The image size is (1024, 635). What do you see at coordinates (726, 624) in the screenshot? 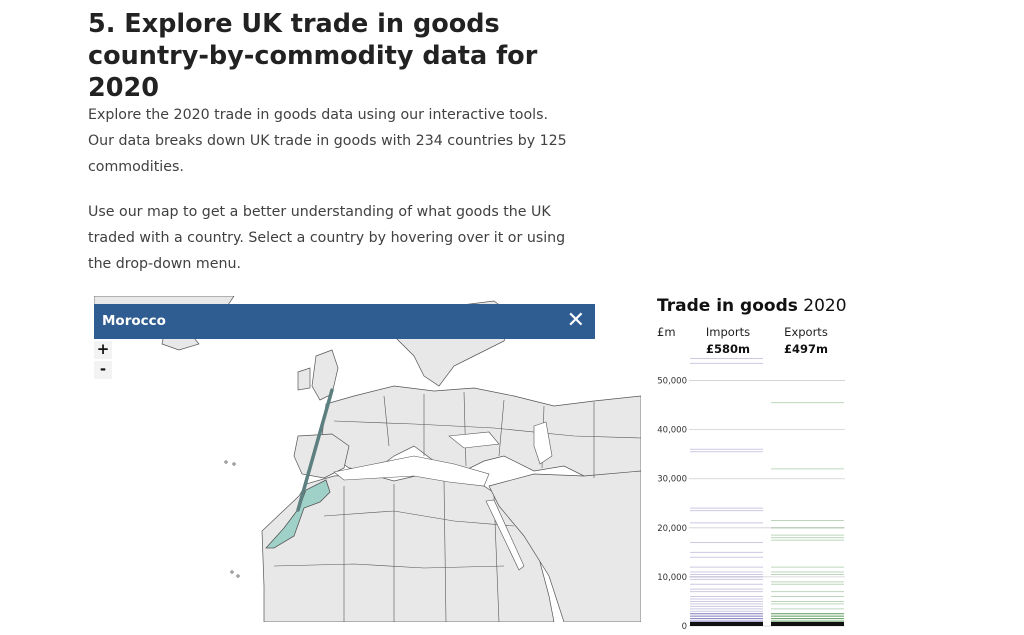
I see `imports-strip-base` at bounding box center [726, 624].